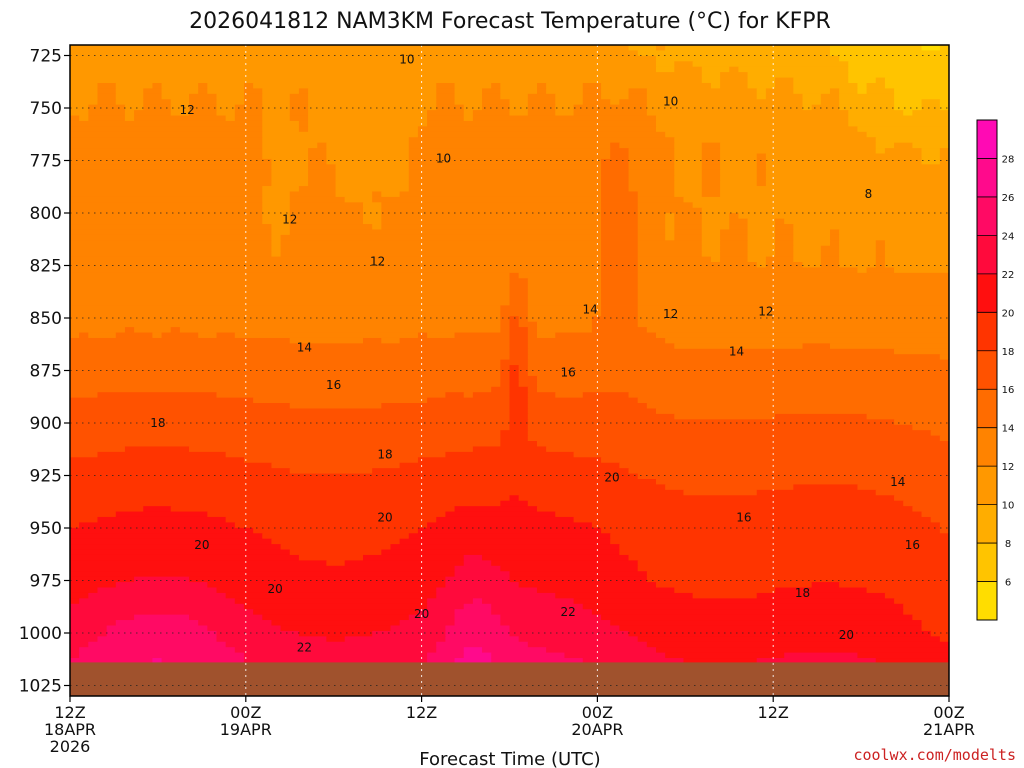 The image size is (1024, 768). Describe the element at coordinates (912, 545) in the screenshot. I see `contour-label: 16` at that location.